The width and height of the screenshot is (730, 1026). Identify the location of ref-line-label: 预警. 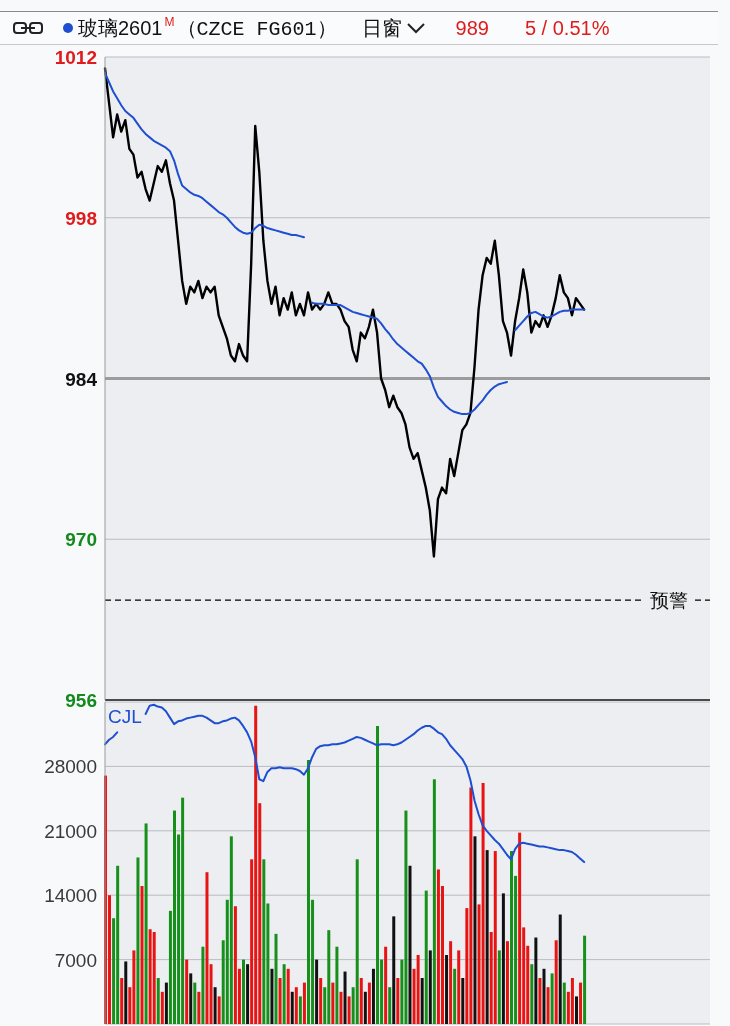
(669, 600).